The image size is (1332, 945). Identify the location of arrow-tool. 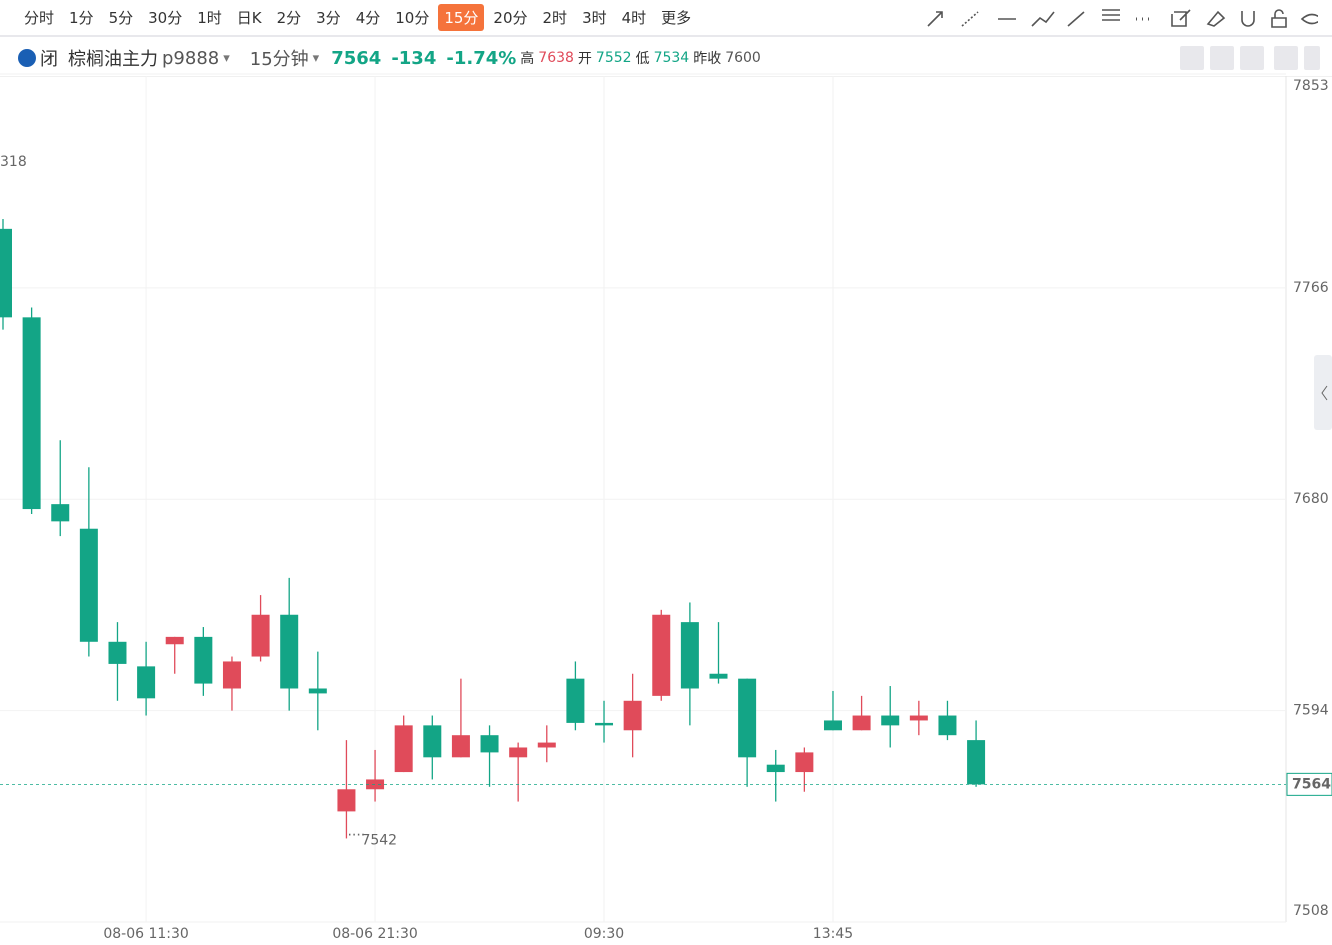
(935, 19).